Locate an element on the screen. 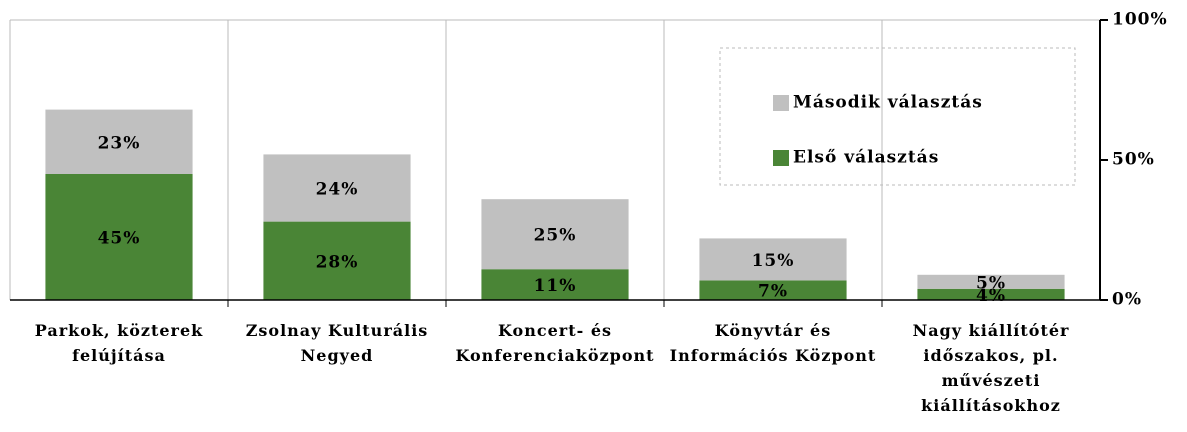 The image size is (1187, 432). data-label: 28% is located at coordinates (337, 262).